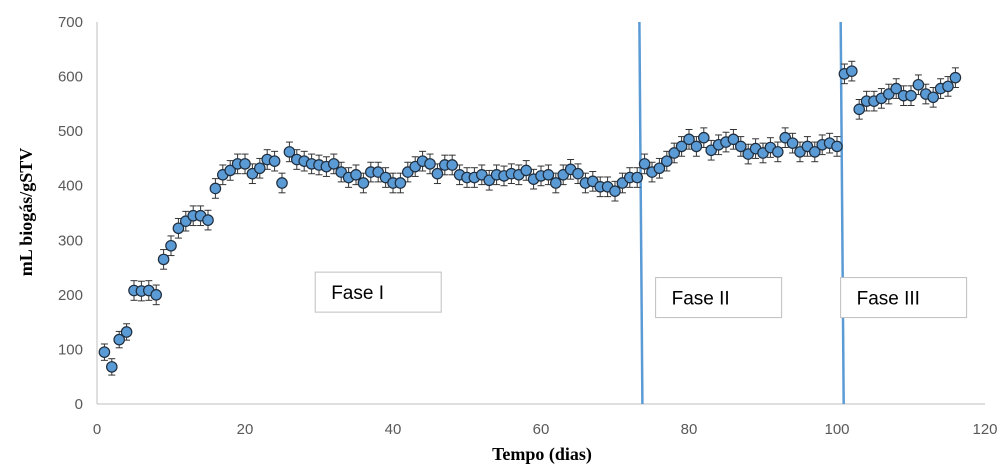 The height and width of the screenshot is (466, 1005). Describe the element at coordinates (542, 454) in the screenshot. I see `x-axis-title: Tempo (dias)` at that location.